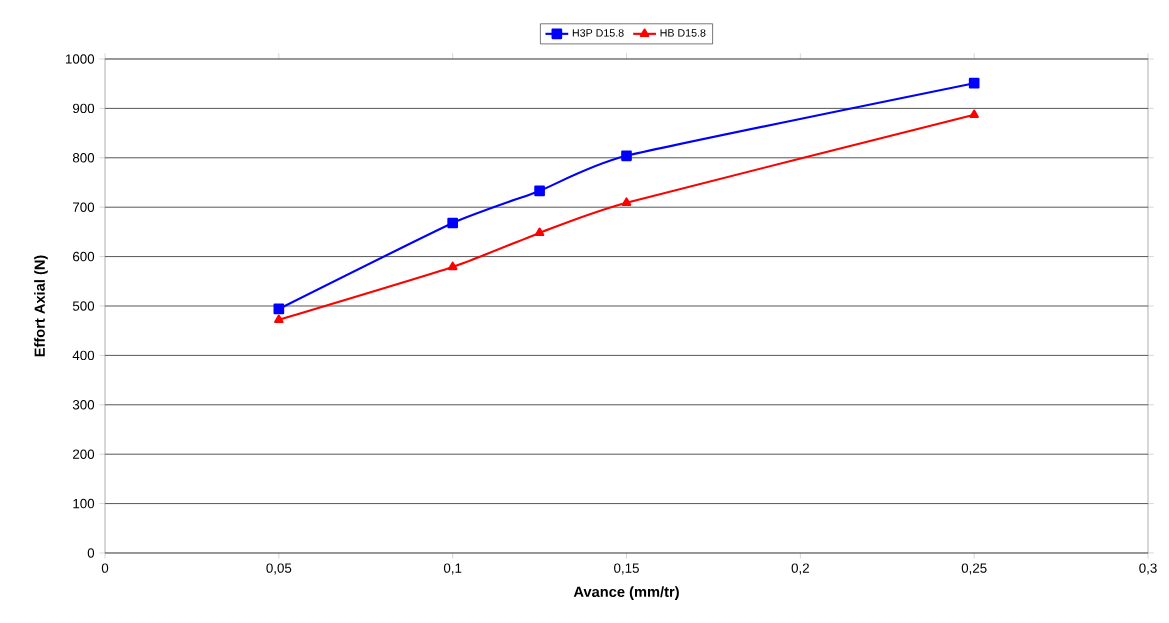 The width and height of the screenshot is (1169, 623). What do you see at coordinates (105, 568) in the screenshot?
I see `x-tick-label: 0` at bounding box center [105, 568].